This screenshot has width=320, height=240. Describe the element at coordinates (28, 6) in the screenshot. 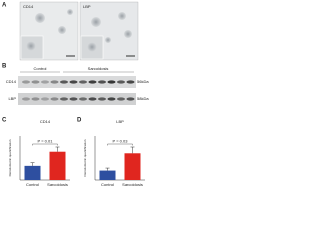

I see `image-label: CD14` at that location.